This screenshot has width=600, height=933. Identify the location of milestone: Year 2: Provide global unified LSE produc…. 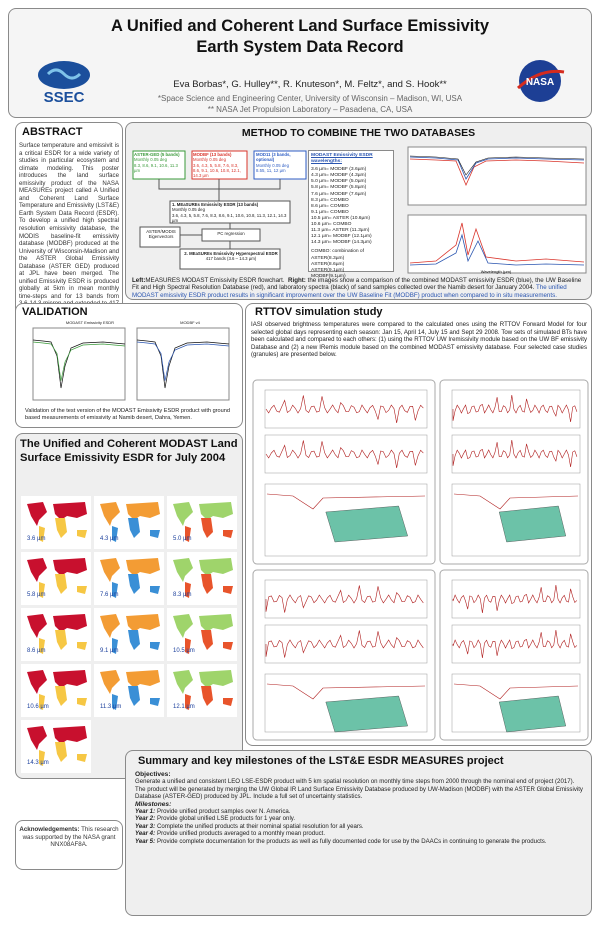
(360, 818).